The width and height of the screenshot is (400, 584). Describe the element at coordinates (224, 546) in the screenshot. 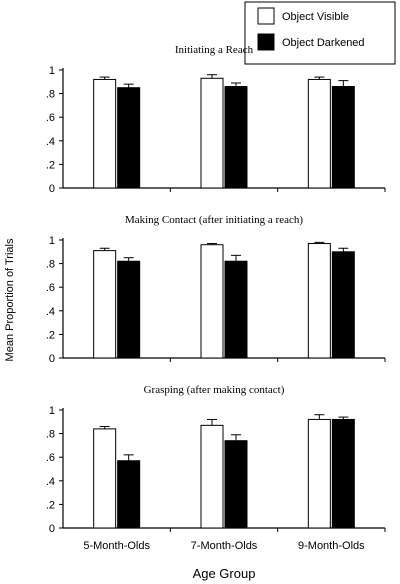

I see `x-tick-label: 7-Month-Olds` at that location.